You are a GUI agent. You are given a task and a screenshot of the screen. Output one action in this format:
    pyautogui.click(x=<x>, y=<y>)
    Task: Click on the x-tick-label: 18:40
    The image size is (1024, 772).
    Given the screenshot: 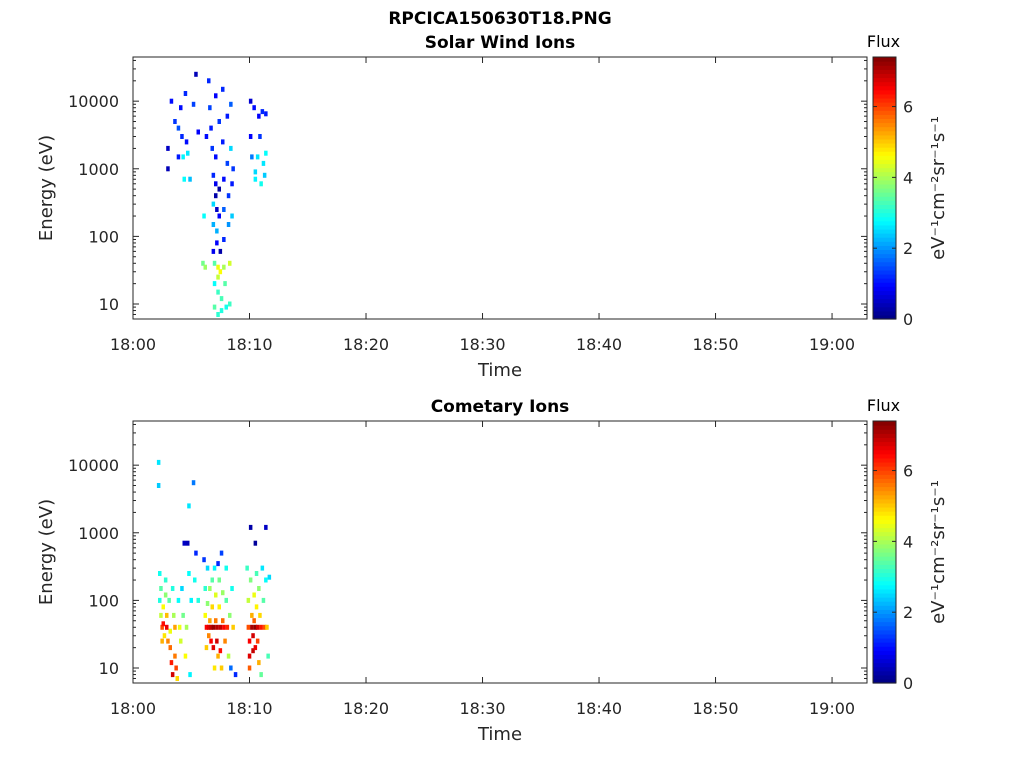 What is the action you would take?
    pyautogui.click(x=599, y=708)
    